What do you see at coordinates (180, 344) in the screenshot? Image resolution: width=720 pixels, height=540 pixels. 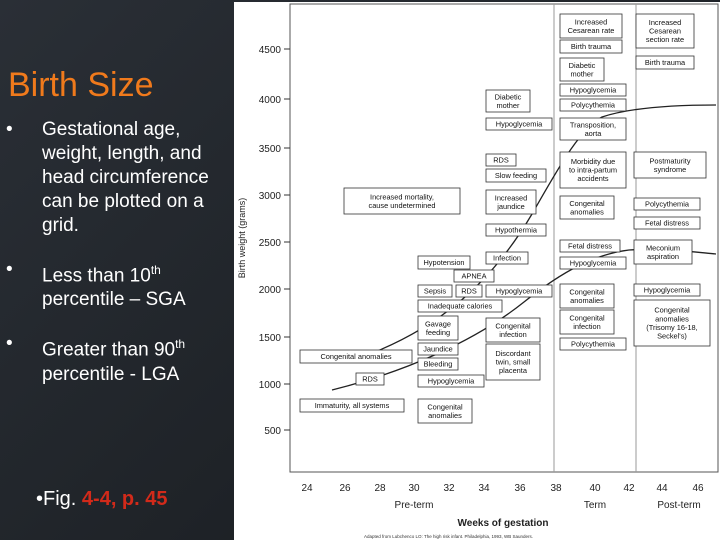 I see `bullet-superscript: th` at bounding box center [180, 344].